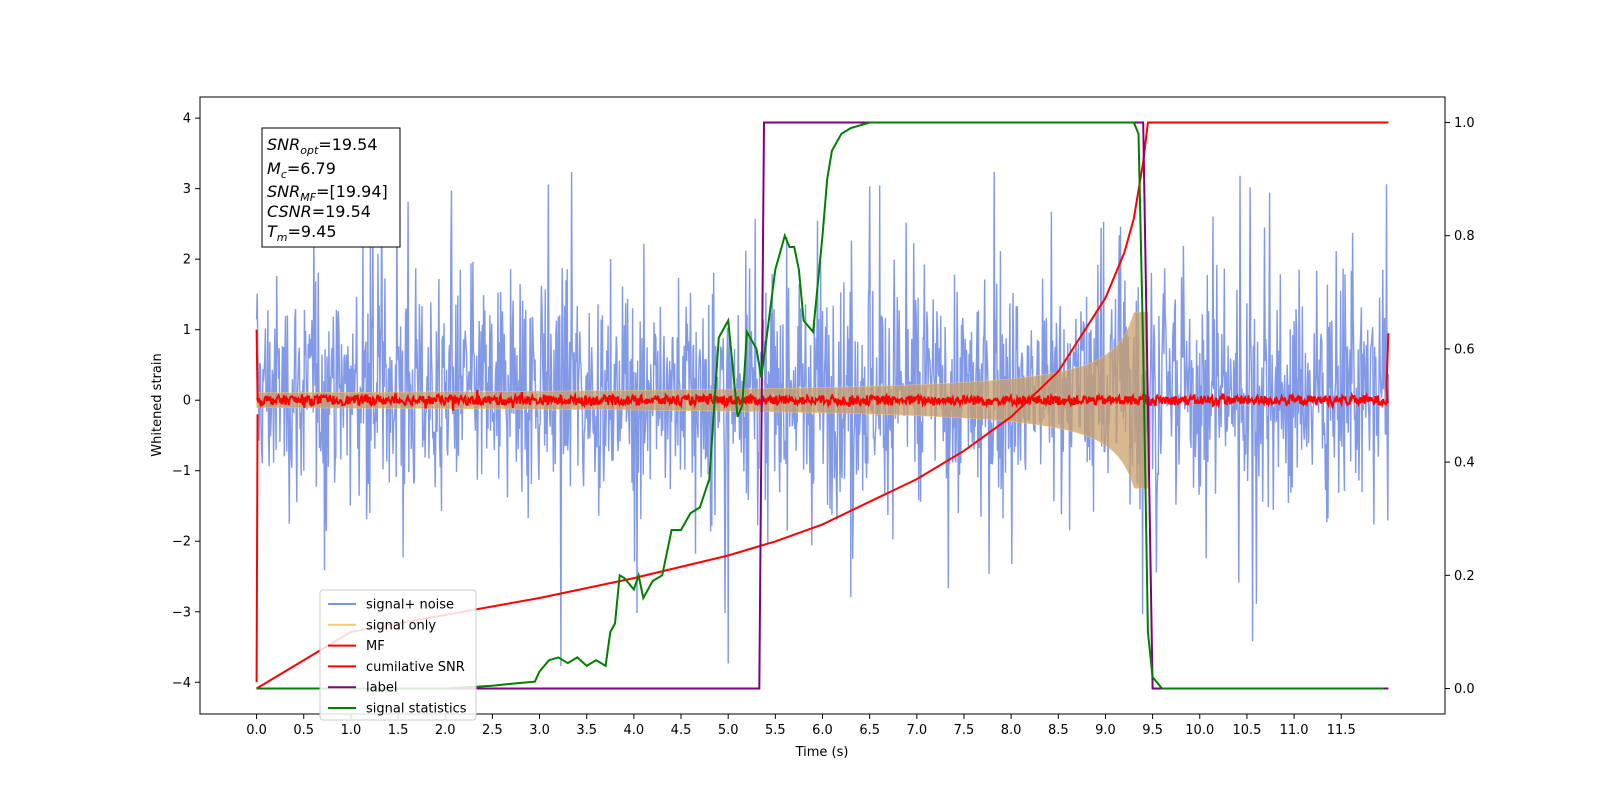  I want to click on stats-mc: Mc=6.79, so click(301, 170).